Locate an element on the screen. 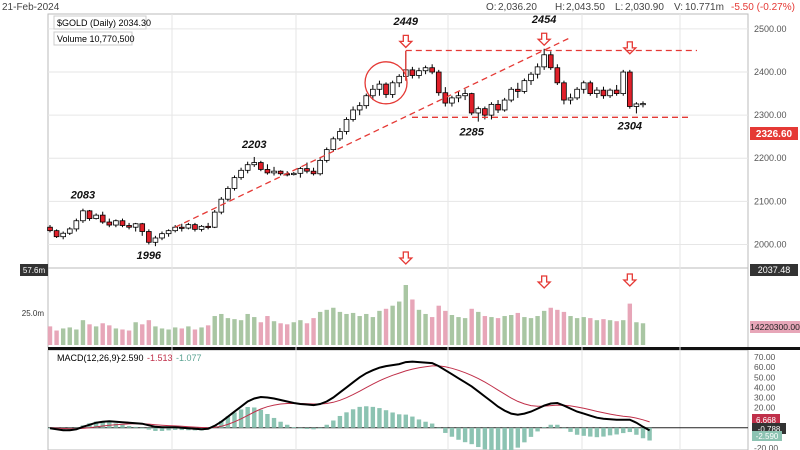 This screenshot has height=450, width=800. header-open-label: O: is located at coordinates (491, 7).